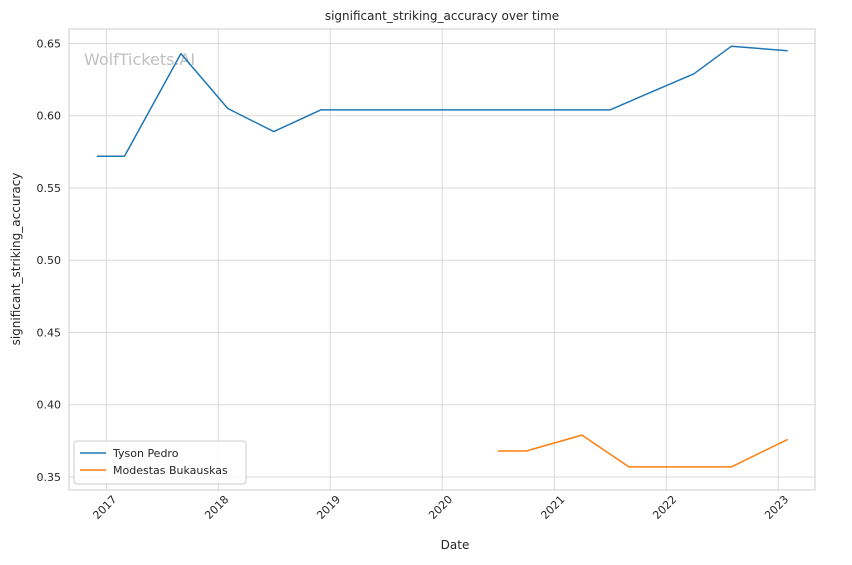 This screenshot has height=565, width=852. I want to click on legend-box, so click(160, 462).